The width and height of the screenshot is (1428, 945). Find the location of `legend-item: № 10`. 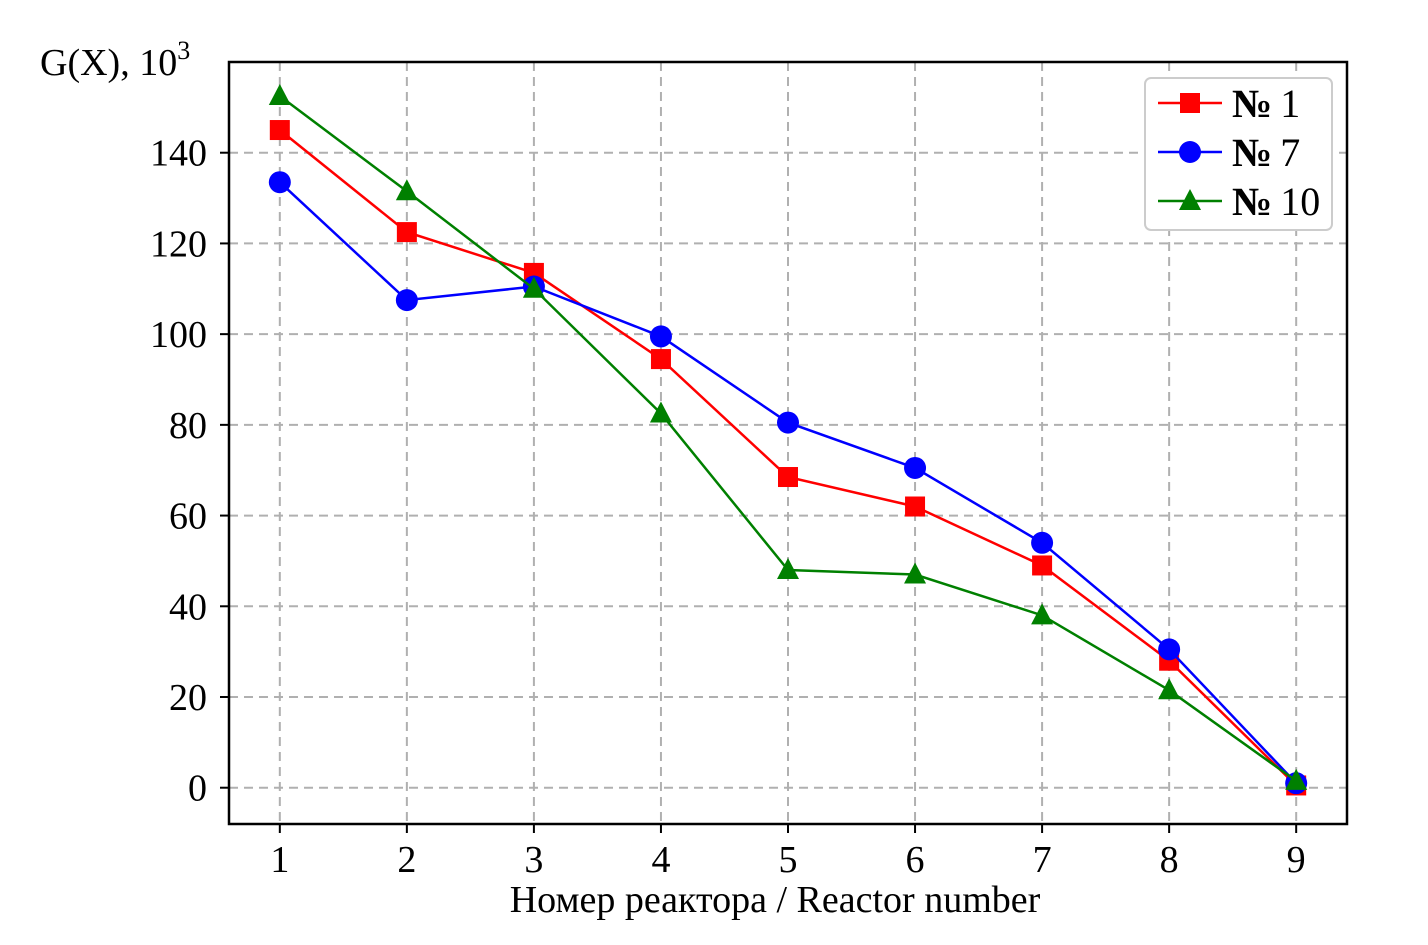

legend-item: № 10 is located at coordinates (1239, 201).